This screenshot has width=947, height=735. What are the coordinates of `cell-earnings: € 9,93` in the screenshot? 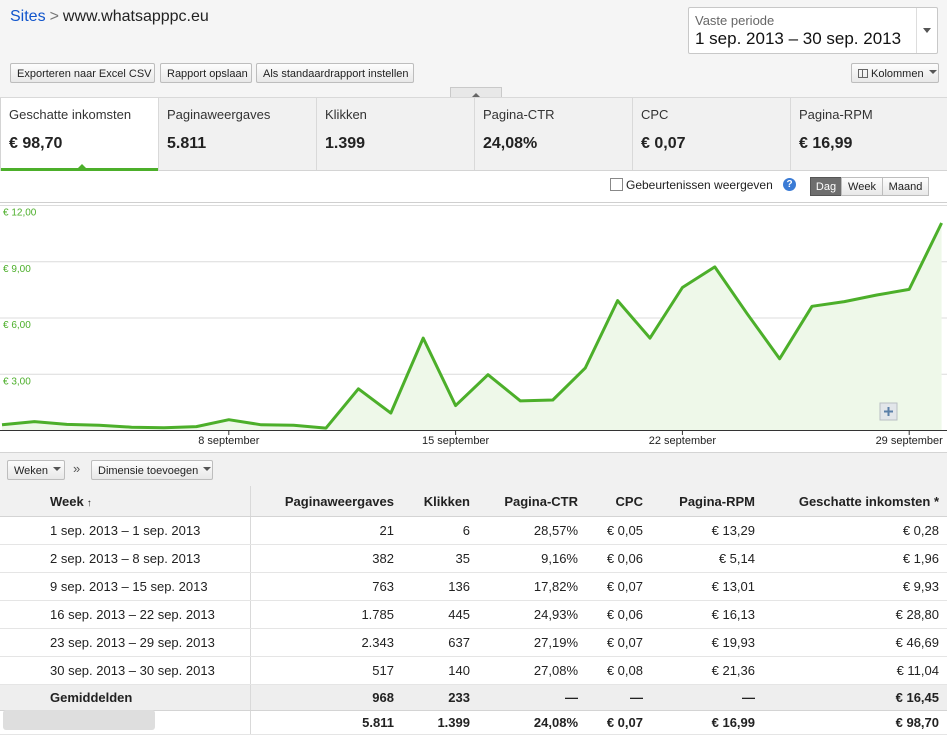 It's located at (855, 586).